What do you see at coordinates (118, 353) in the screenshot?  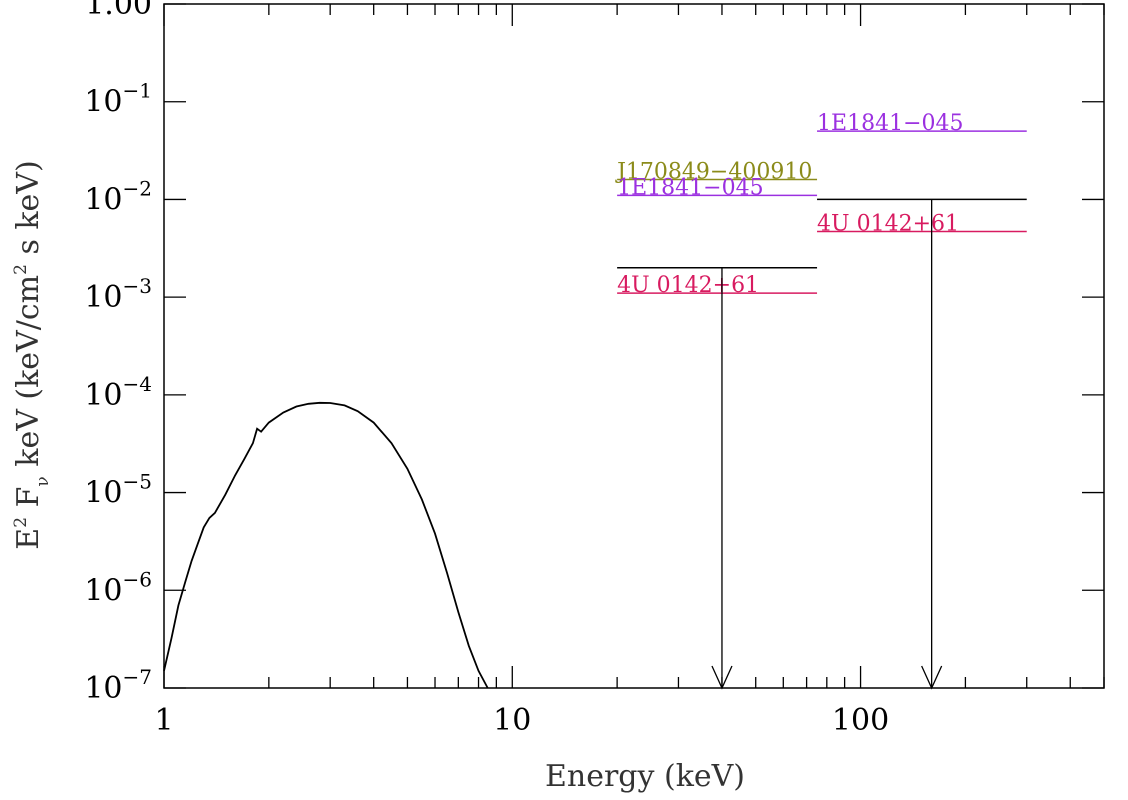 I see `y-tick-labels: 10−710−610−510−410−310−210−11.00` at bounding box center [118, 353].